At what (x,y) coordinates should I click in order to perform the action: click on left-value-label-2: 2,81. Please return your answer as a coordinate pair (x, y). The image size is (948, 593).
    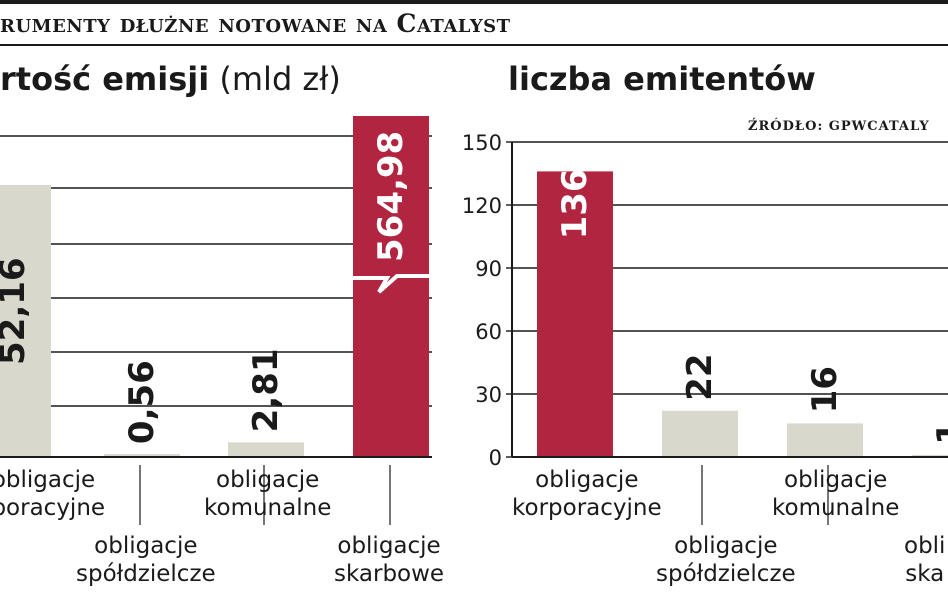
    Looking at the image, I should click on (266, 390).